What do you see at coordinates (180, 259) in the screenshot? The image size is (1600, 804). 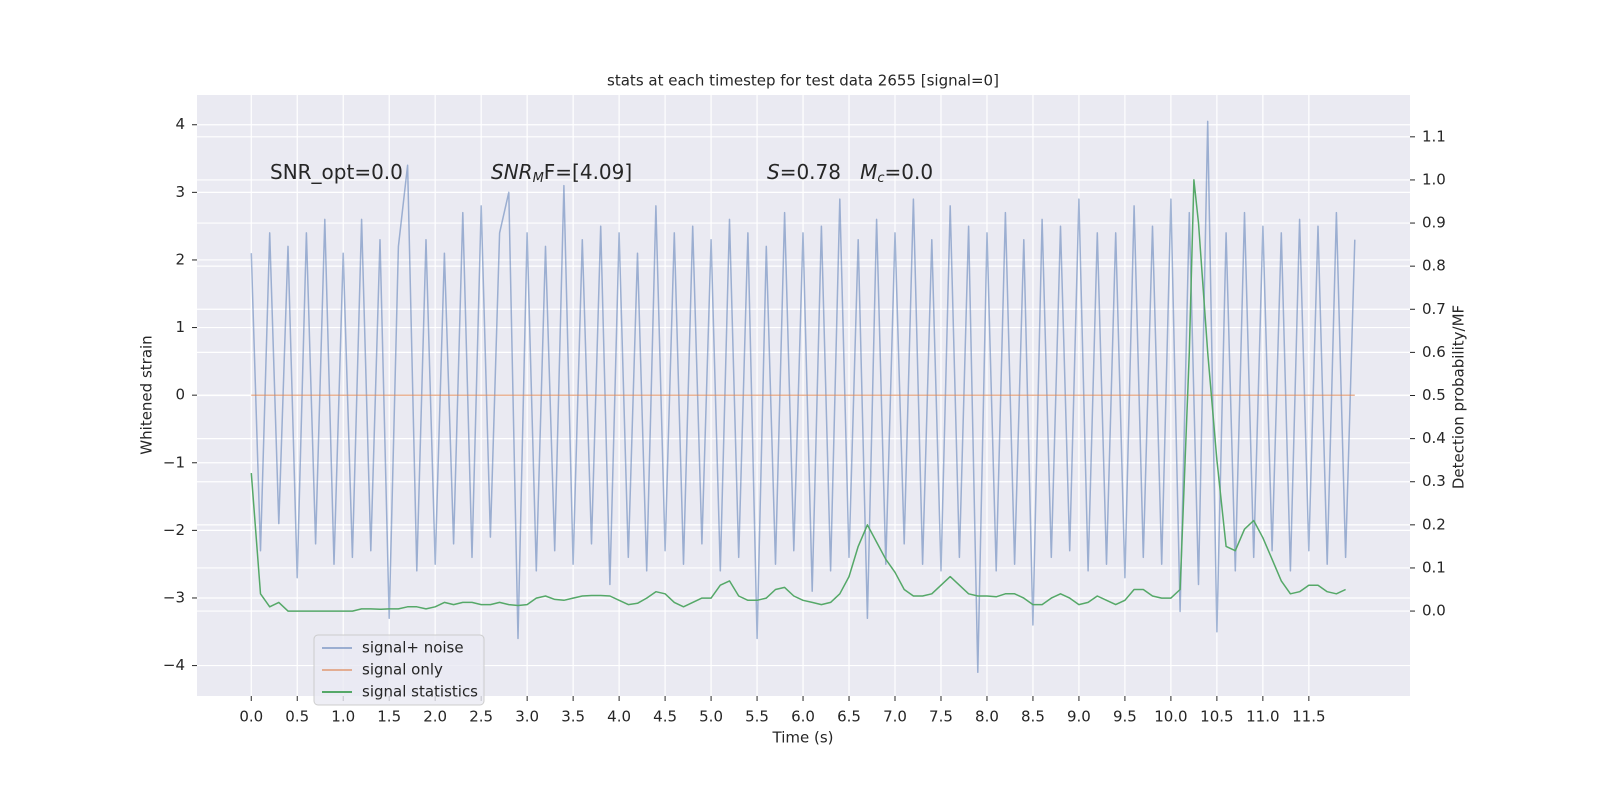 I see `y-tick-label: 2` at bounding box center [180, 259].